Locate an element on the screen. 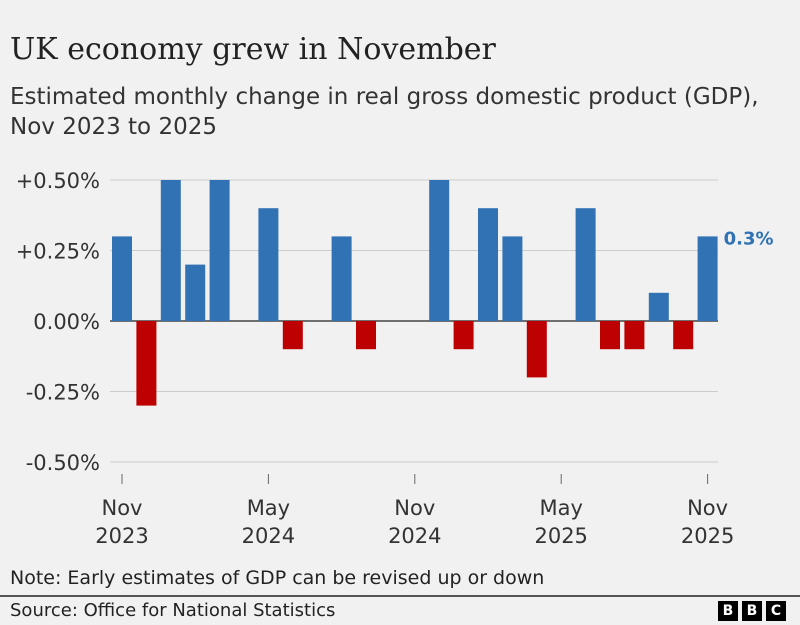 The width and height of the screenshot is (800, 625). y-tick-label: +0.25% is located at coordinates (58, 252).